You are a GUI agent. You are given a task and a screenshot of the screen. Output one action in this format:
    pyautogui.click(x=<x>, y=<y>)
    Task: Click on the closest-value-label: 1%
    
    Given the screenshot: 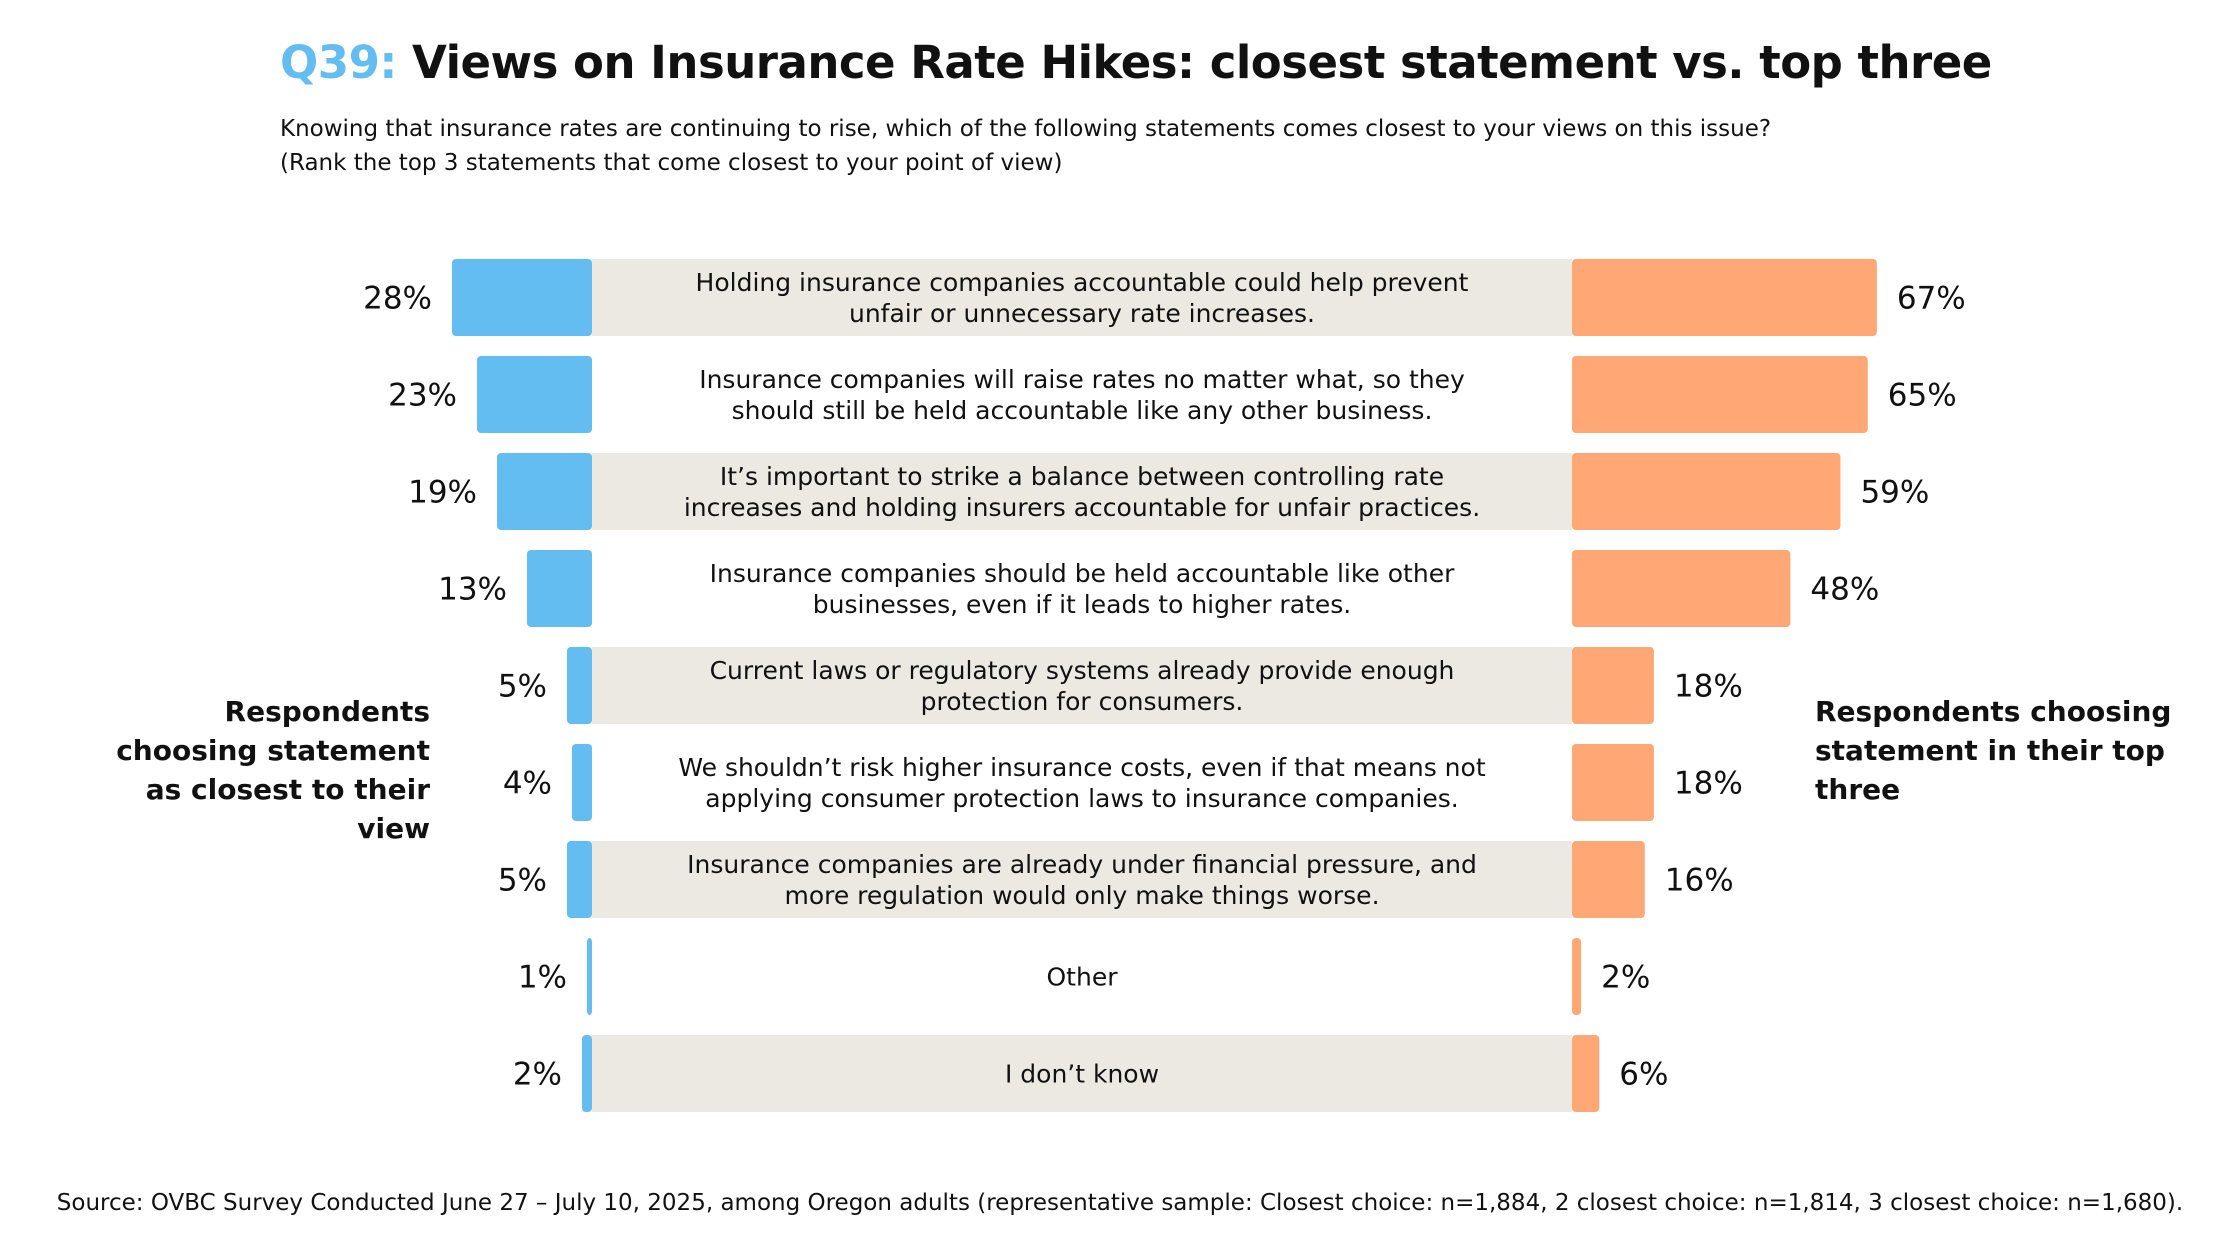 What is the action you would take?
    pyautogui.click(x=542, y=978)
    